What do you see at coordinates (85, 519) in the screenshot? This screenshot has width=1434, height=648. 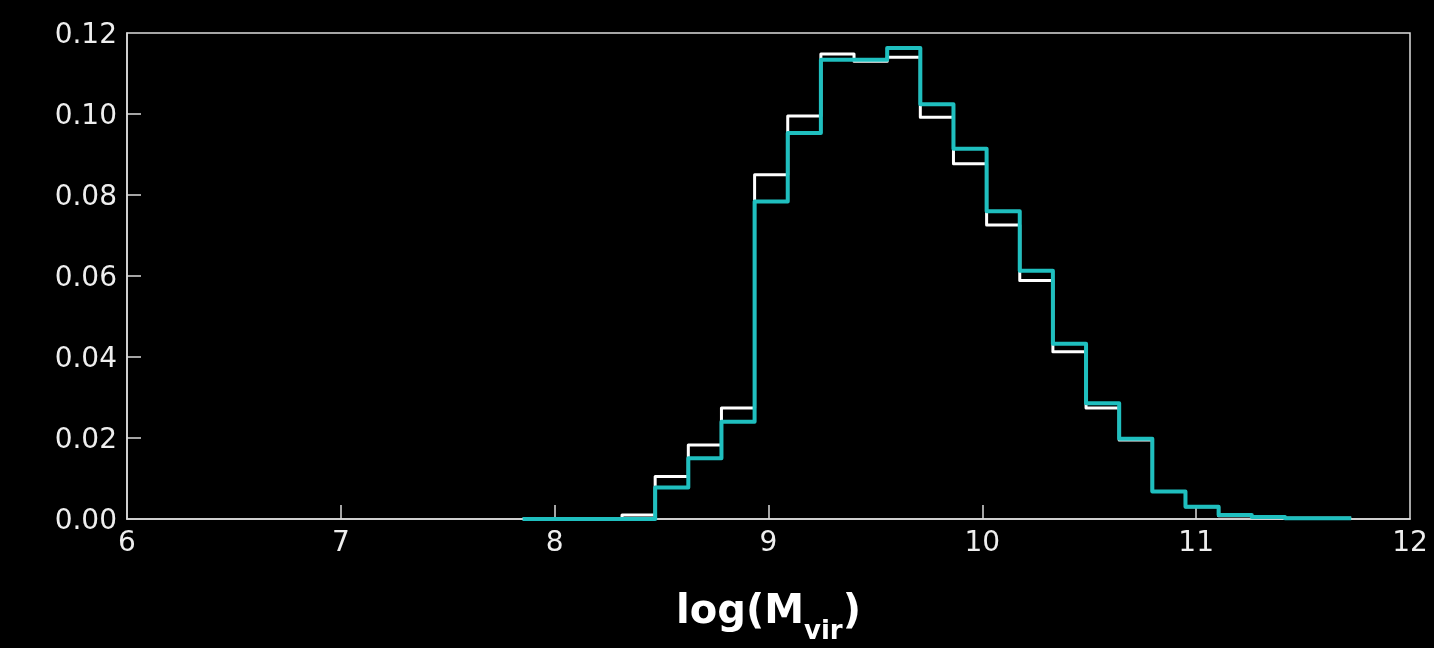 I see `y-tick-label: 0.00` at bounding box center [85, 519].